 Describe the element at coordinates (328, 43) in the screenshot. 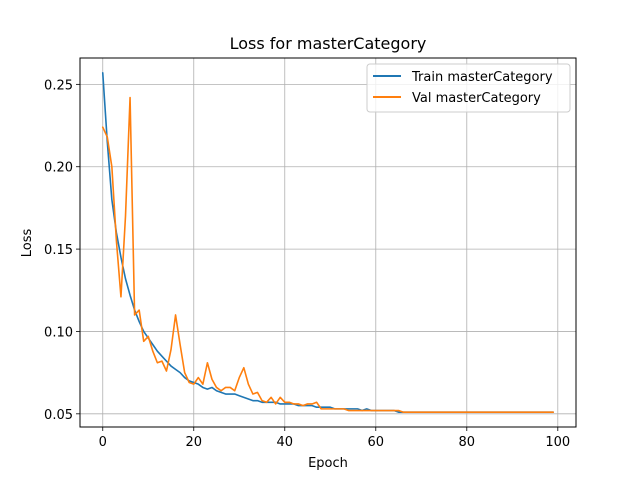

I see `chart-title: Loss for masterCategory` at that location.